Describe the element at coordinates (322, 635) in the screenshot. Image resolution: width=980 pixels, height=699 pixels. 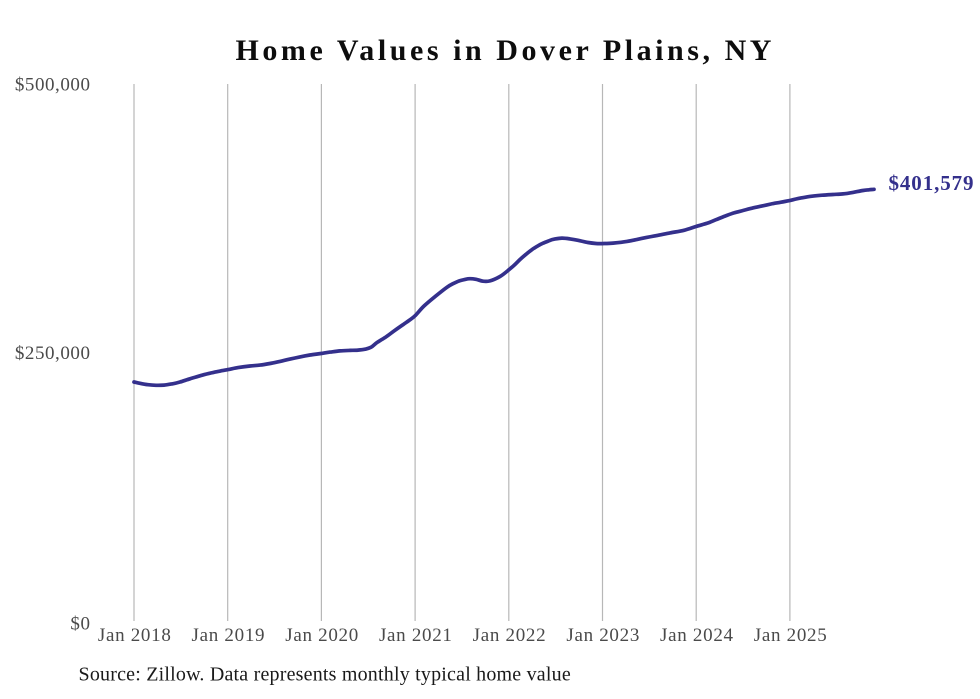
I see `svg-text: Jan 2020` at that location.